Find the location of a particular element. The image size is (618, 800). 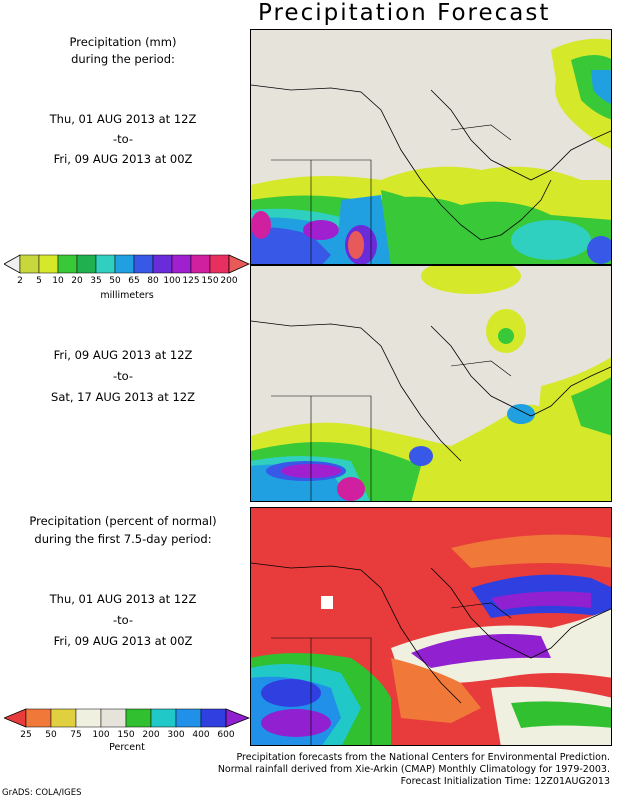

grads-credit: GrADS: COLA/IGES is located at coordinates (42, 793).